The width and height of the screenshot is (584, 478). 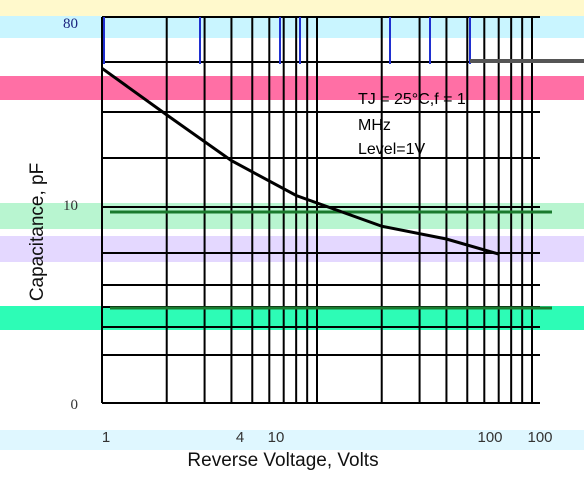 I want to click on y-axis-title: Capacitance, pF, so click(x=37, y=232).